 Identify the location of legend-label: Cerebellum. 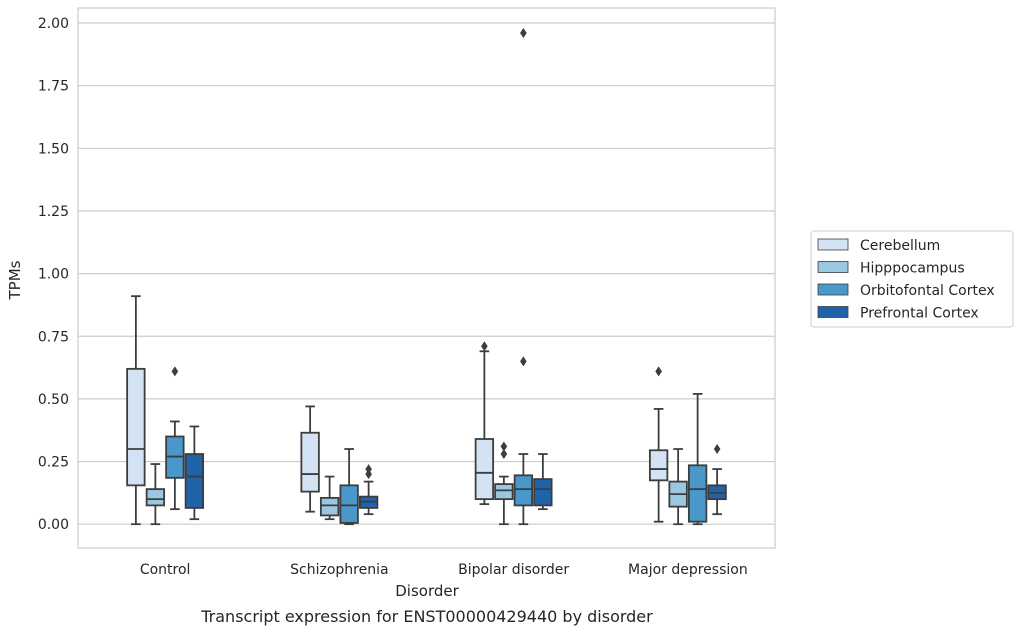
(900, 246).